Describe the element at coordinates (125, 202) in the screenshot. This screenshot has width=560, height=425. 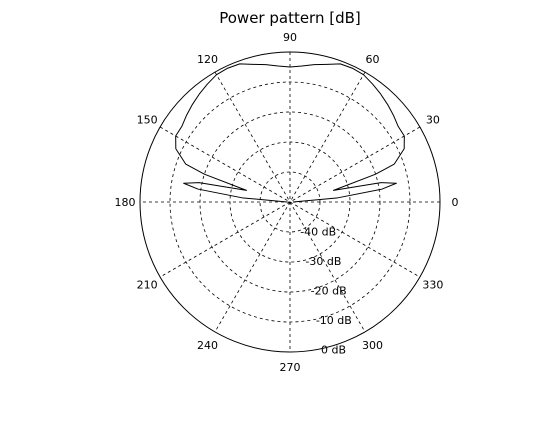
I see `angle-label: 180` at that location.